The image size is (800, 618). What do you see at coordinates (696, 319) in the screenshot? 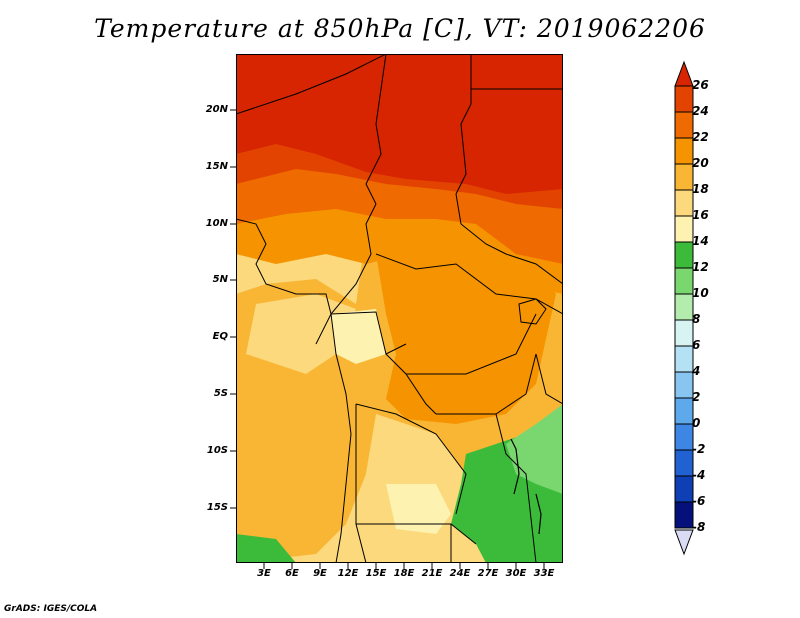
I see `colorbar-label: 8` at bounding box center [696, 319].